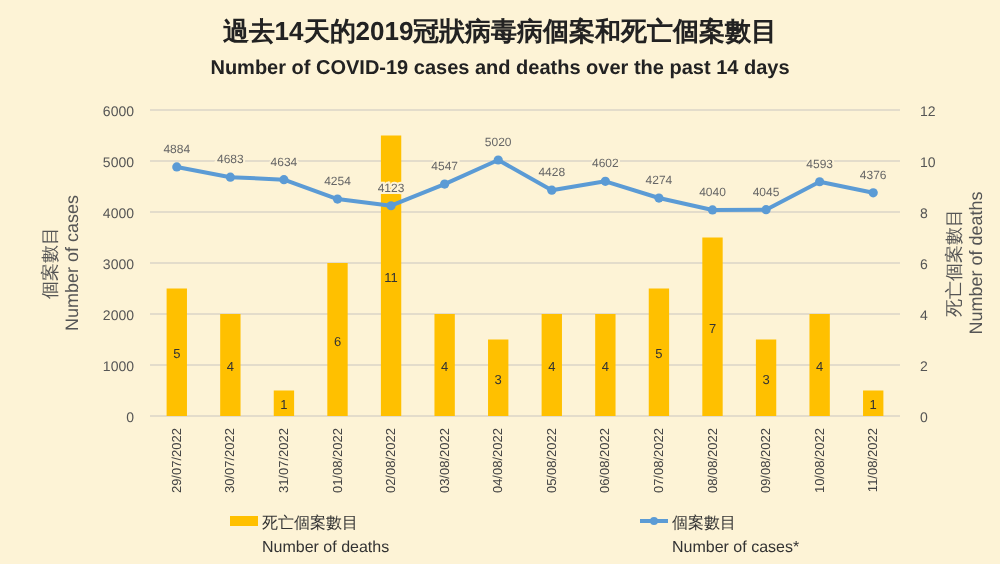 This screenshot has height=564, width=1000. I want to click on y-axis-title: 個案數目 Number of cases, so click(61, 262).